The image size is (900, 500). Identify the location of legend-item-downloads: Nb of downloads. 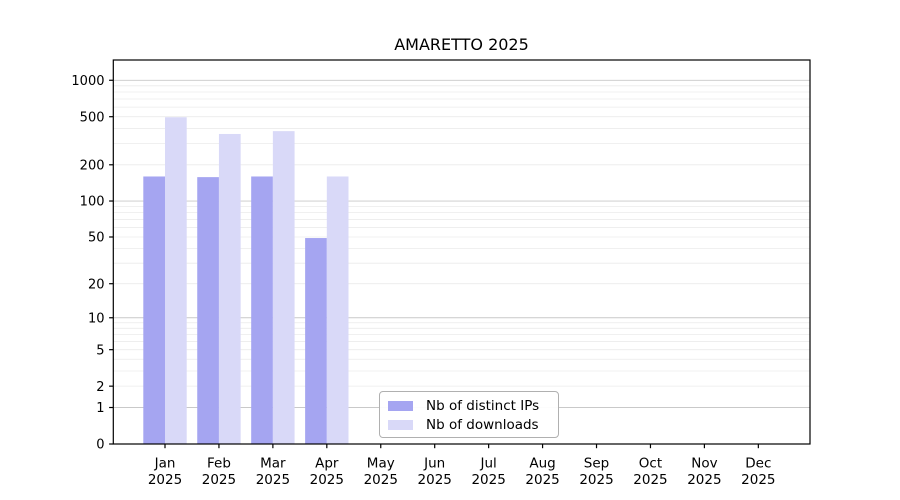
(469, 426).